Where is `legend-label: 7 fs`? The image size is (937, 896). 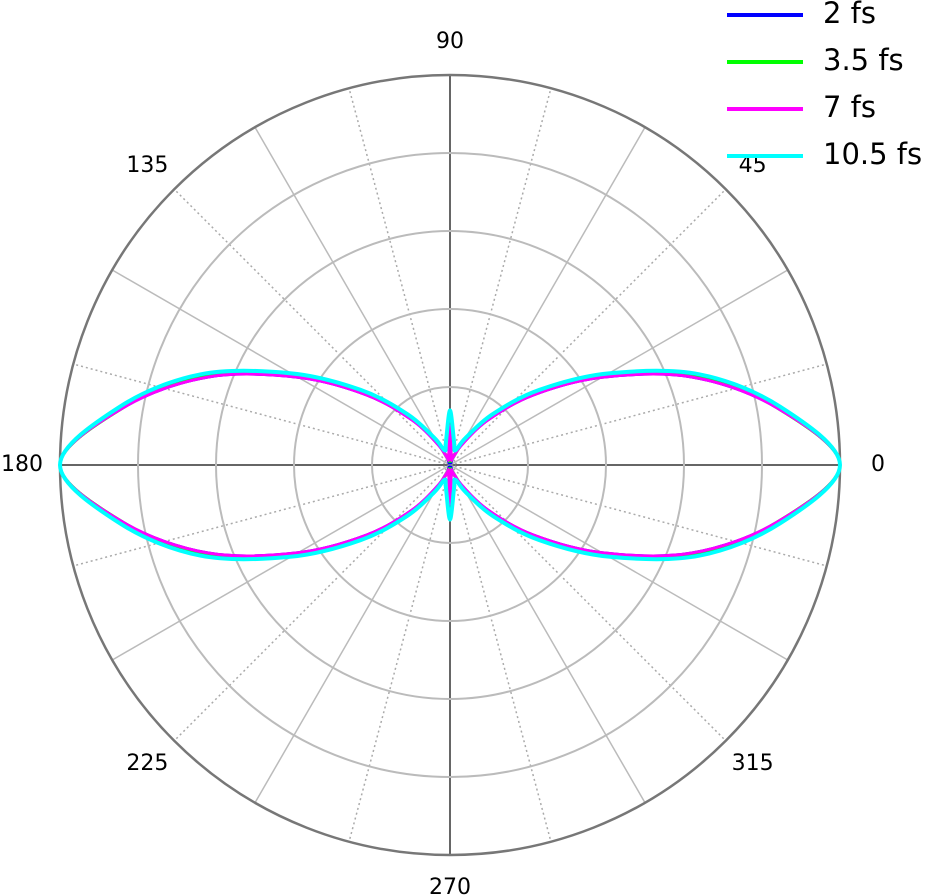
legend-label: 7 fs is located at coordinates (849, 107).